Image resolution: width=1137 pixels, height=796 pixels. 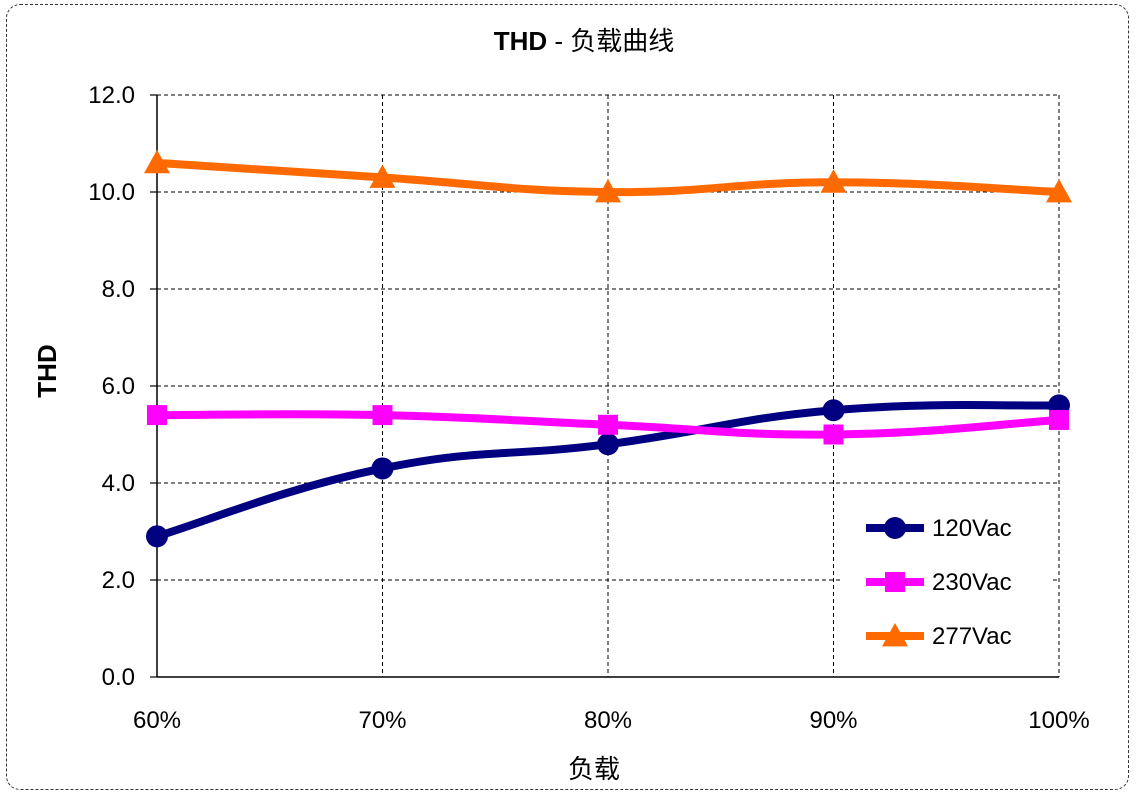 I want to click on x-tick-label: 90%, so click(x=833, y=720).